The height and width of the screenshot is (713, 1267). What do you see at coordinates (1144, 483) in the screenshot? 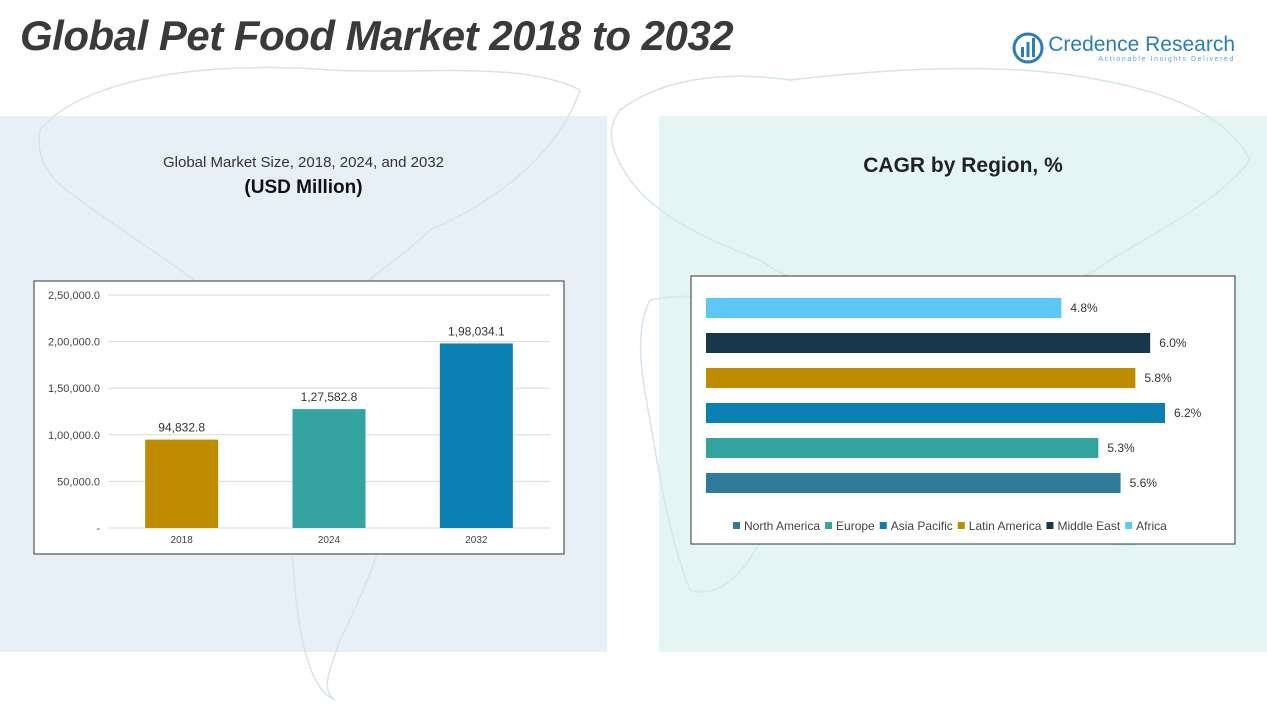
I see `data-label-north-america: 5.6%` at bounding box center [1144, 483].